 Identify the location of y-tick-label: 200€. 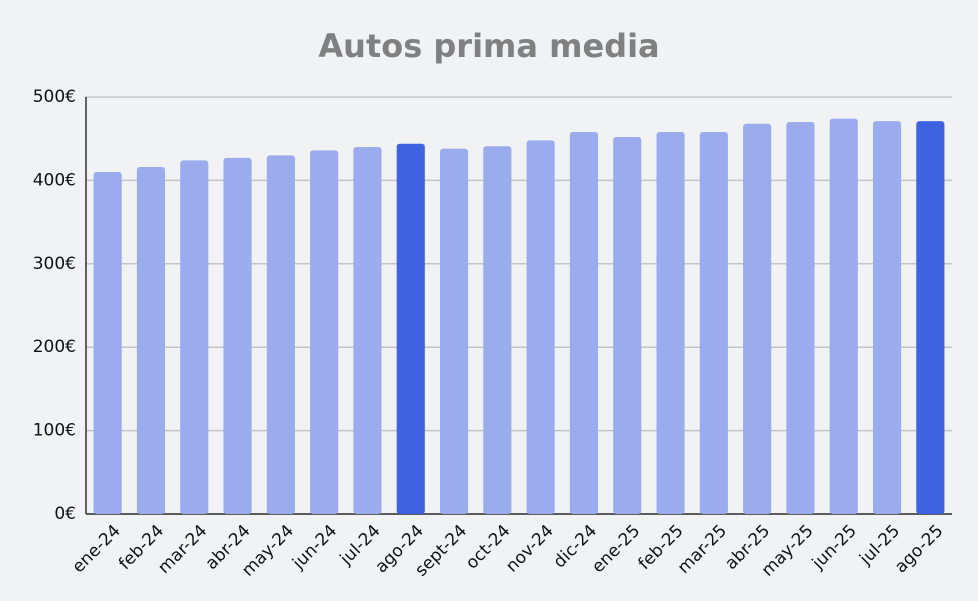
(54, 347).